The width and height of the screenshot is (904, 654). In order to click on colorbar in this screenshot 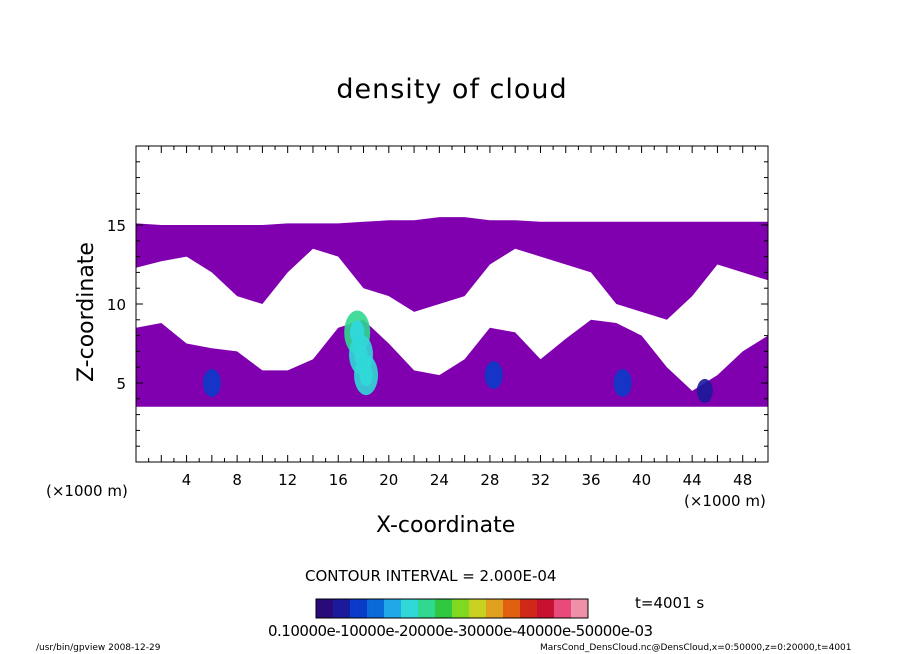, I will do `click(452, 608)`.